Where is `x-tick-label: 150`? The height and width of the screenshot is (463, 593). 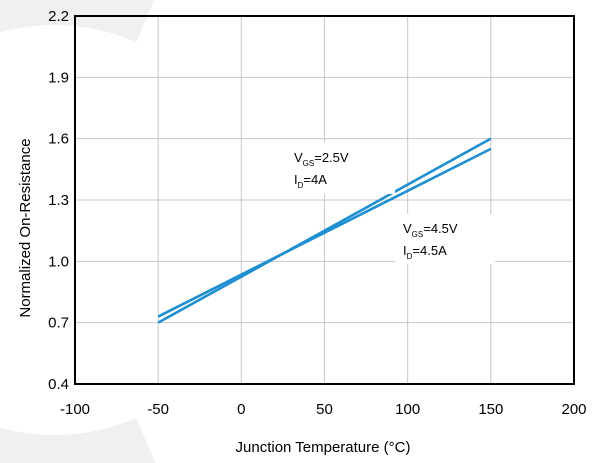
x-tick-label: 150 is located at coordinates (490, 409).